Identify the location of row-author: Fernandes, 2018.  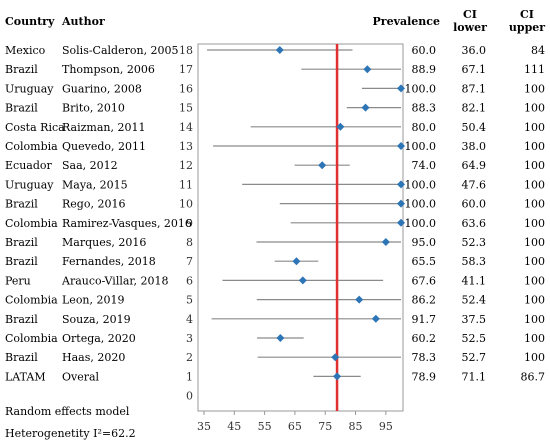
(109, 261).